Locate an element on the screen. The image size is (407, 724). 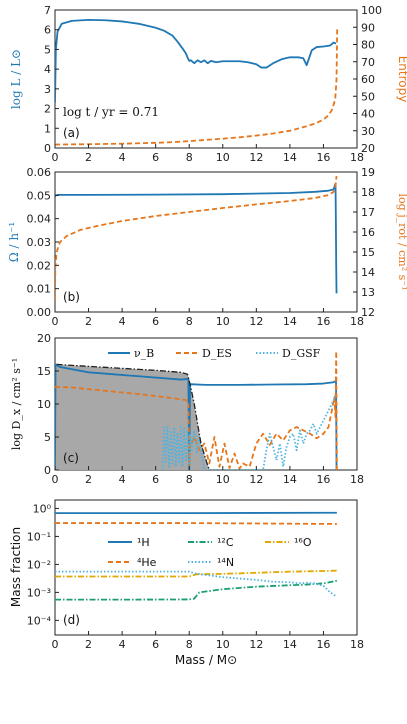
panel-a-ylabel: log L / L⊙ is located at coordinates (16, 79).